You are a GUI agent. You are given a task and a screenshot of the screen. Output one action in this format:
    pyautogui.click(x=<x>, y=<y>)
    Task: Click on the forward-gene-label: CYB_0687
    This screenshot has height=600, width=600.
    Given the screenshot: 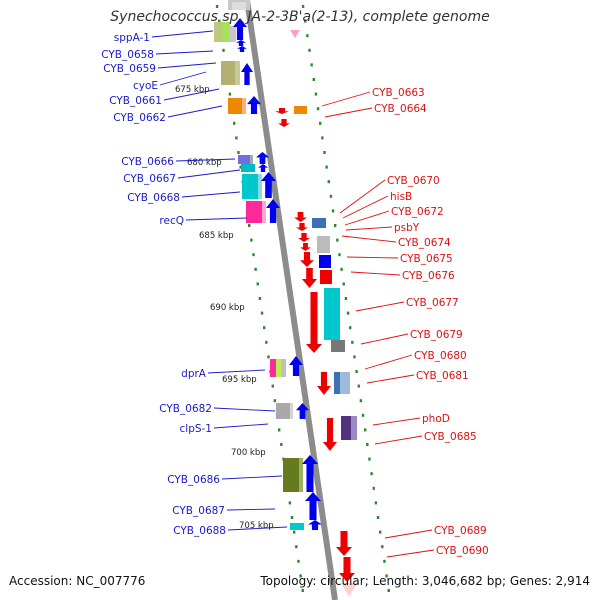 What is the action you would take?
    pyautogui.click(x=198, y=511)
    